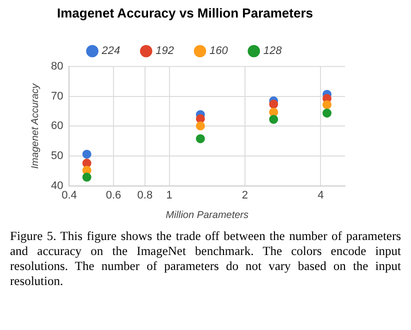 Image resolution: width=411 pixels, height=330 pixels. What do you see at coordinates (321, 195) in the screenshot?
I see `x-tick-label: 4` at bounding box center [321, 195].